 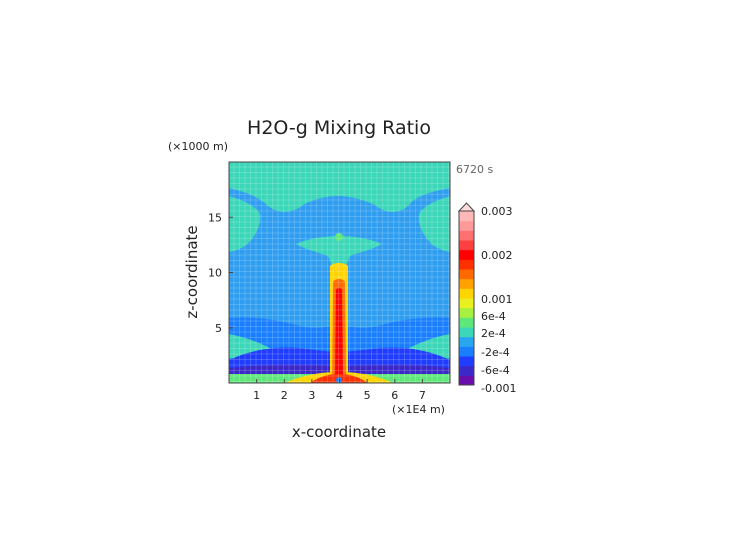 What do you see at coordinates (339, 395) in the screenshot?
I see `x-tick-label: 4` at bounding box center [339, 395].